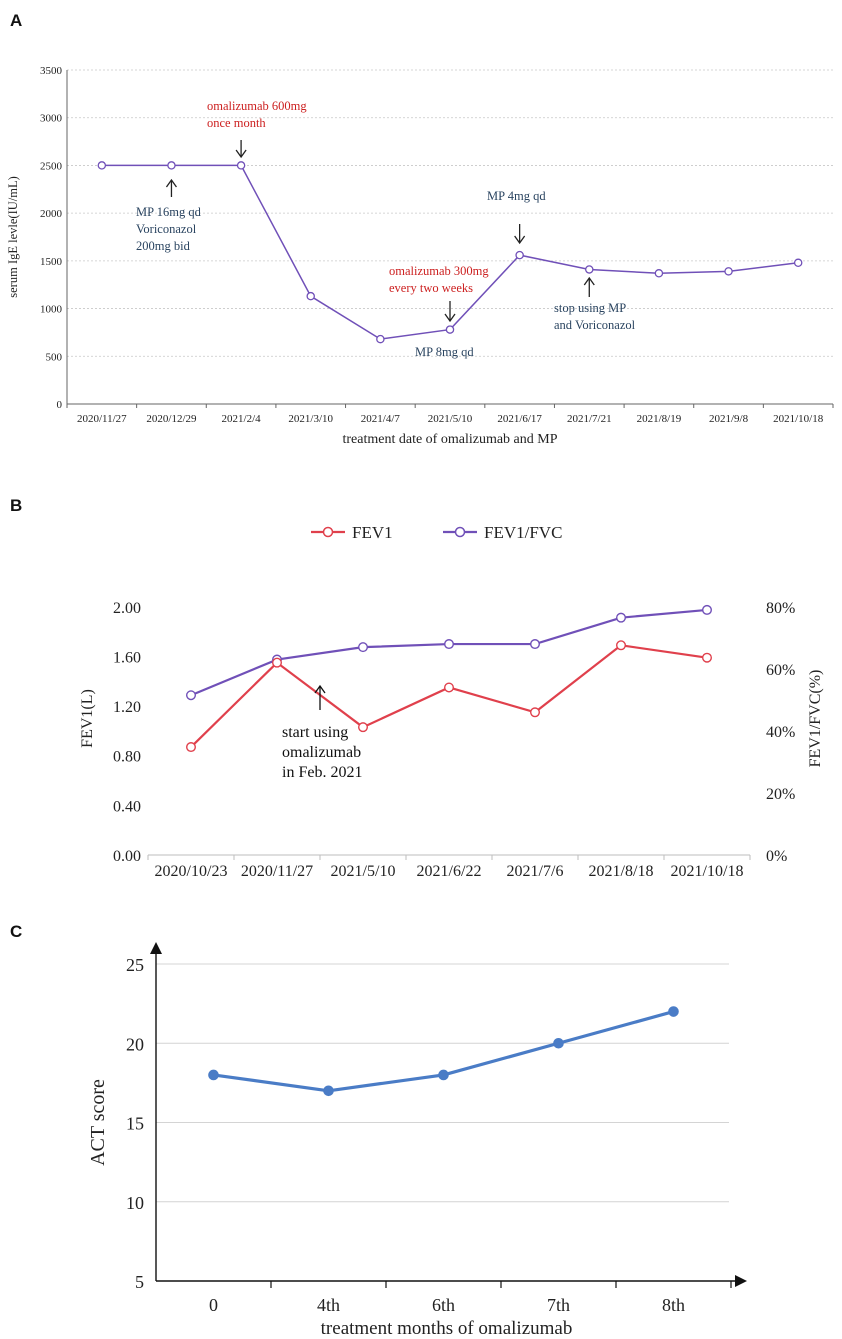 This screenshot has height=1339, width=842. Describe the element at coordinates (171, 419) in the screenshot. I see `x-tick-label: 2020/12/29` at that location.